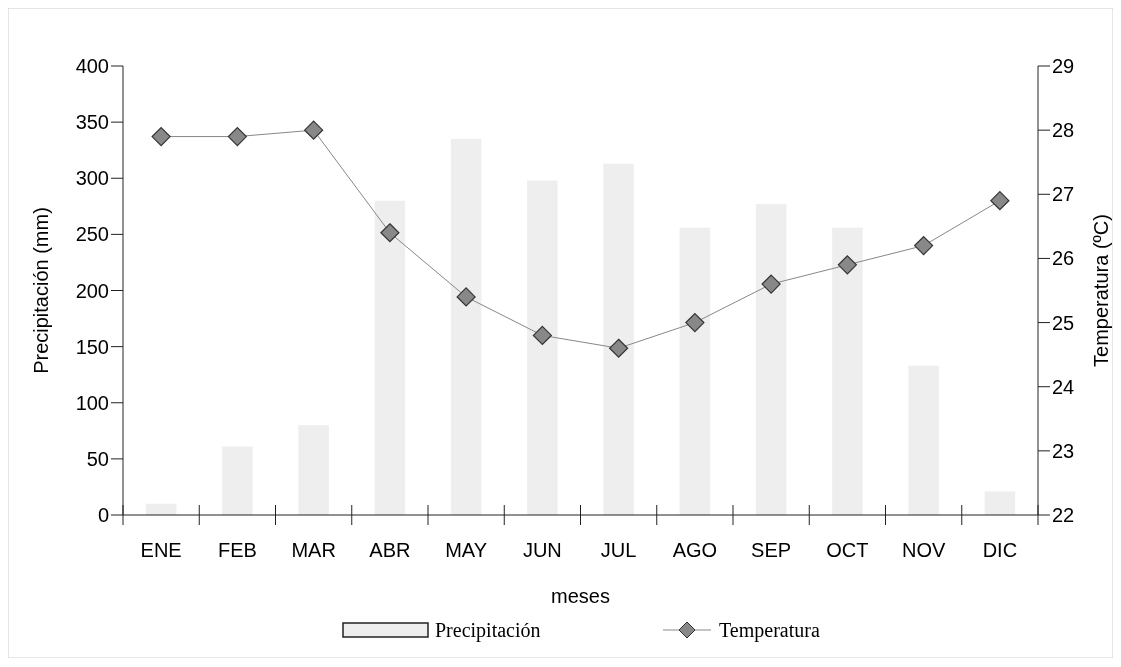 This screenshot has height=667, width=1121. What do you see at coordinates (1063, 194) in the screenshot?
I see `y2-tick-label: 27` at bounding box center [1063, 194].